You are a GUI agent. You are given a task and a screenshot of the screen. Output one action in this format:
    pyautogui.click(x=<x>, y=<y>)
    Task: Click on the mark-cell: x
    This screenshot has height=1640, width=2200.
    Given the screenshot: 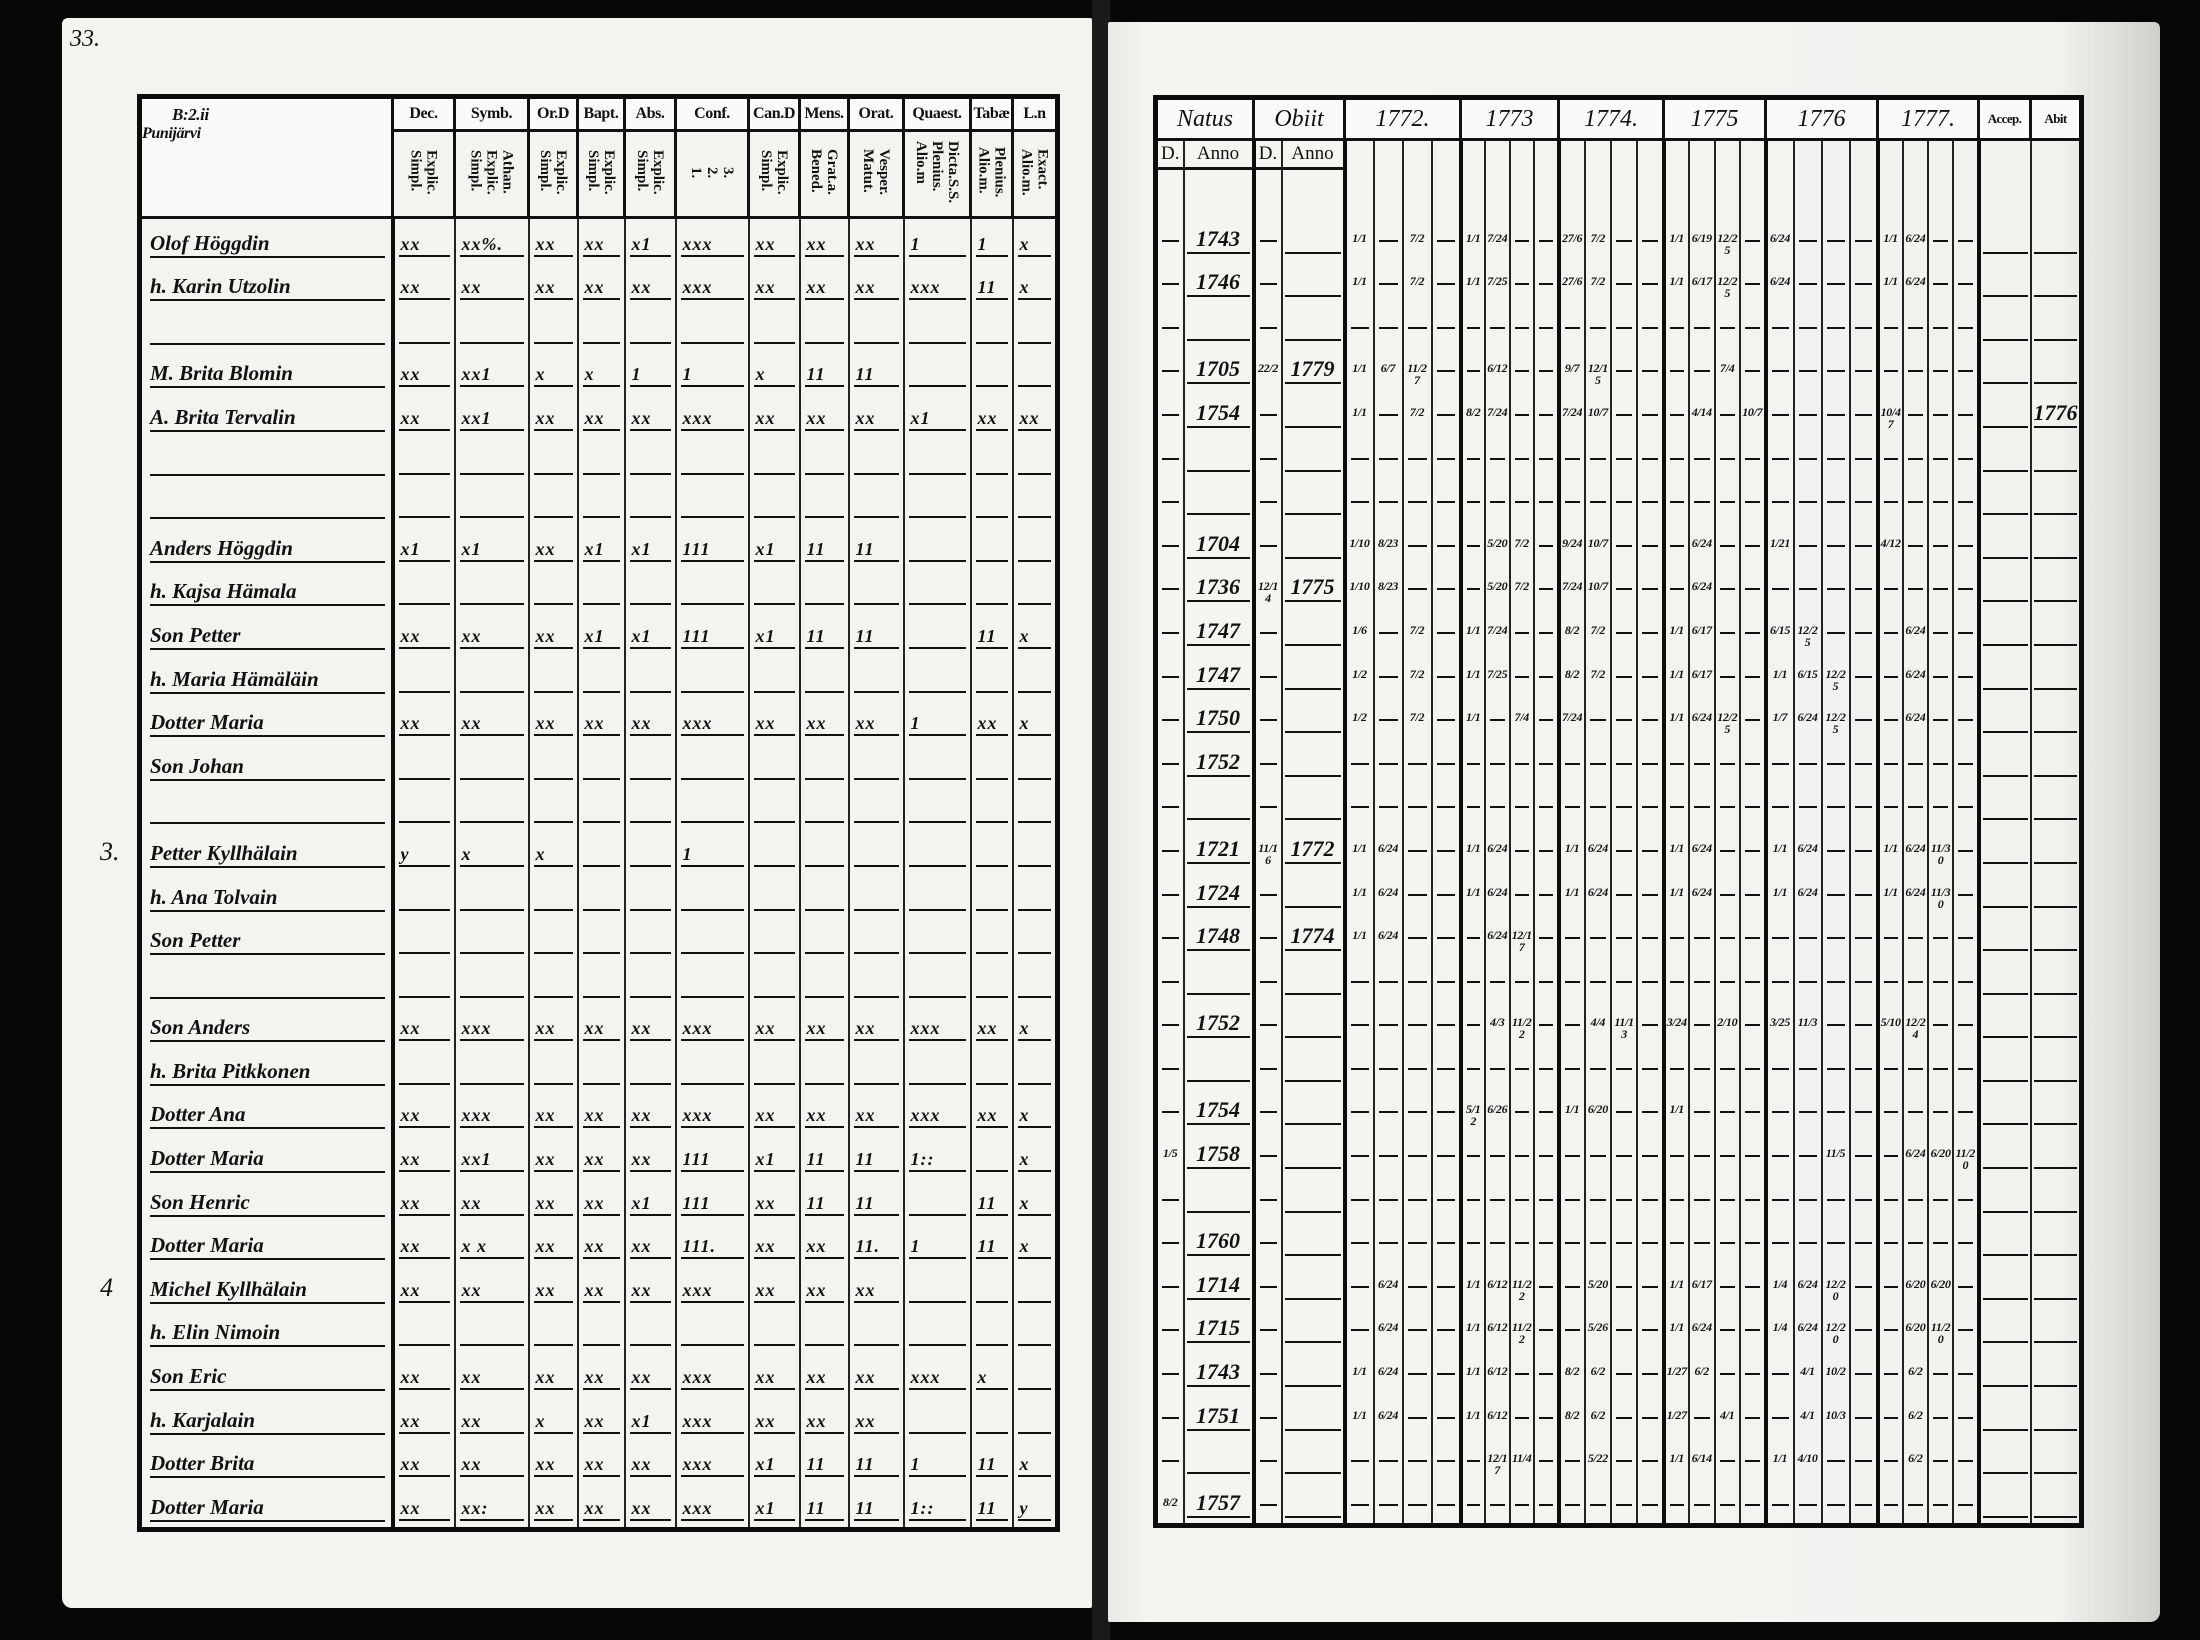 What is the action you would take?
    pyautogui.click(x=491, y=851)
    